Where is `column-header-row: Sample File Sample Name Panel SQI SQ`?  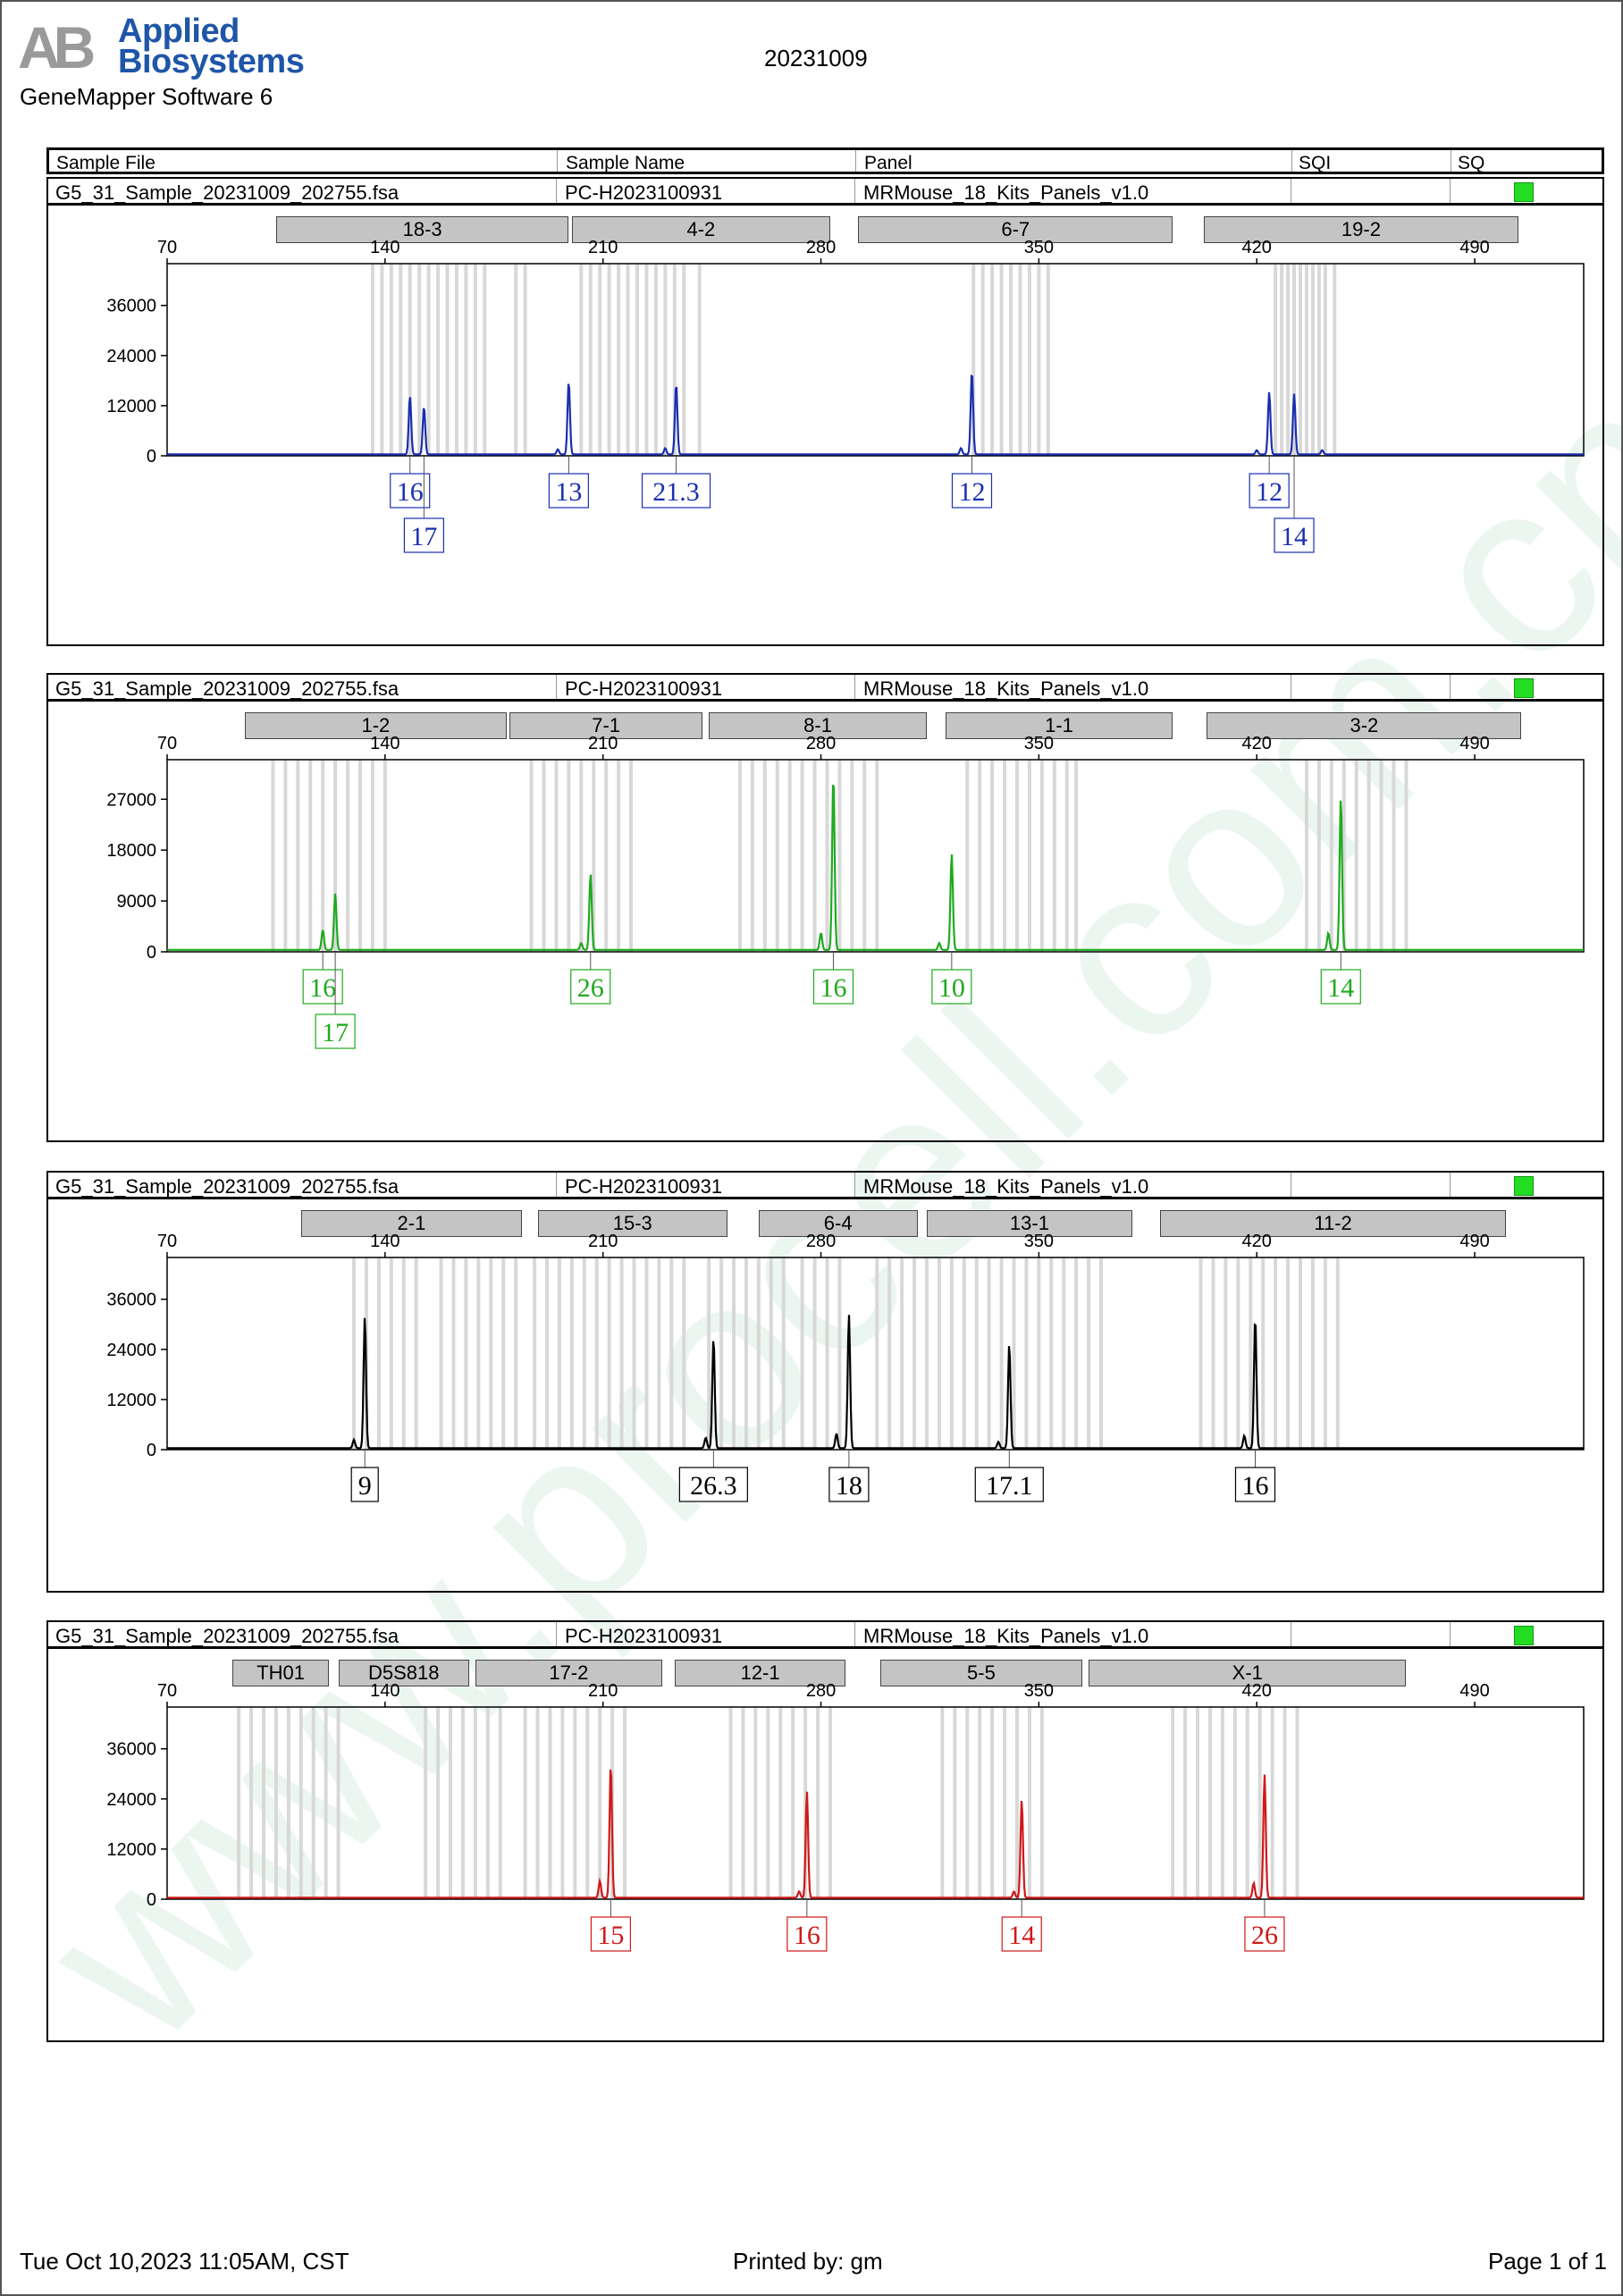
column-header-row: Sample File Sample Name Panel SQI SQ is located at coordinates (825, 160).